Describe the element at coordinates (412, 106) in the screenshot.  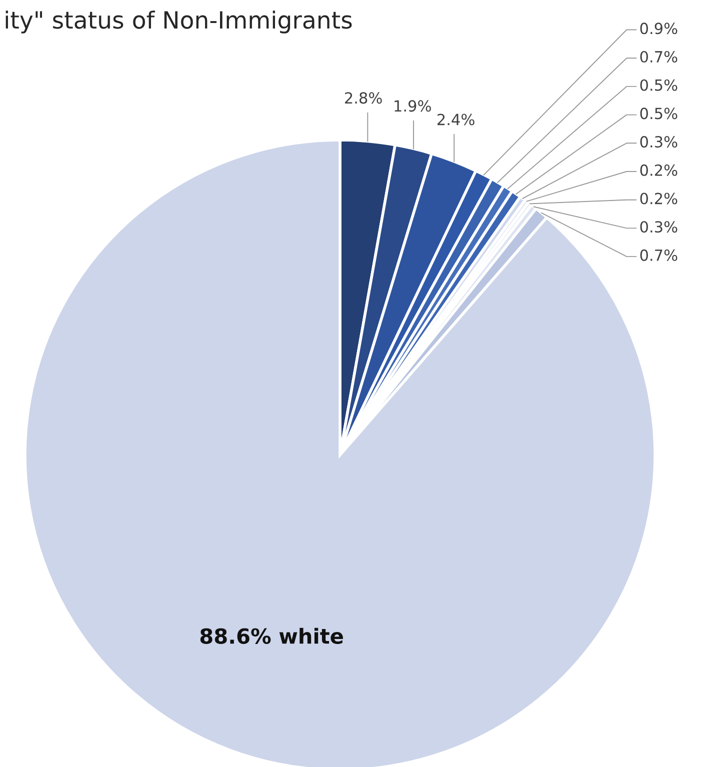
I see `data-label: 1.9%` at that location.